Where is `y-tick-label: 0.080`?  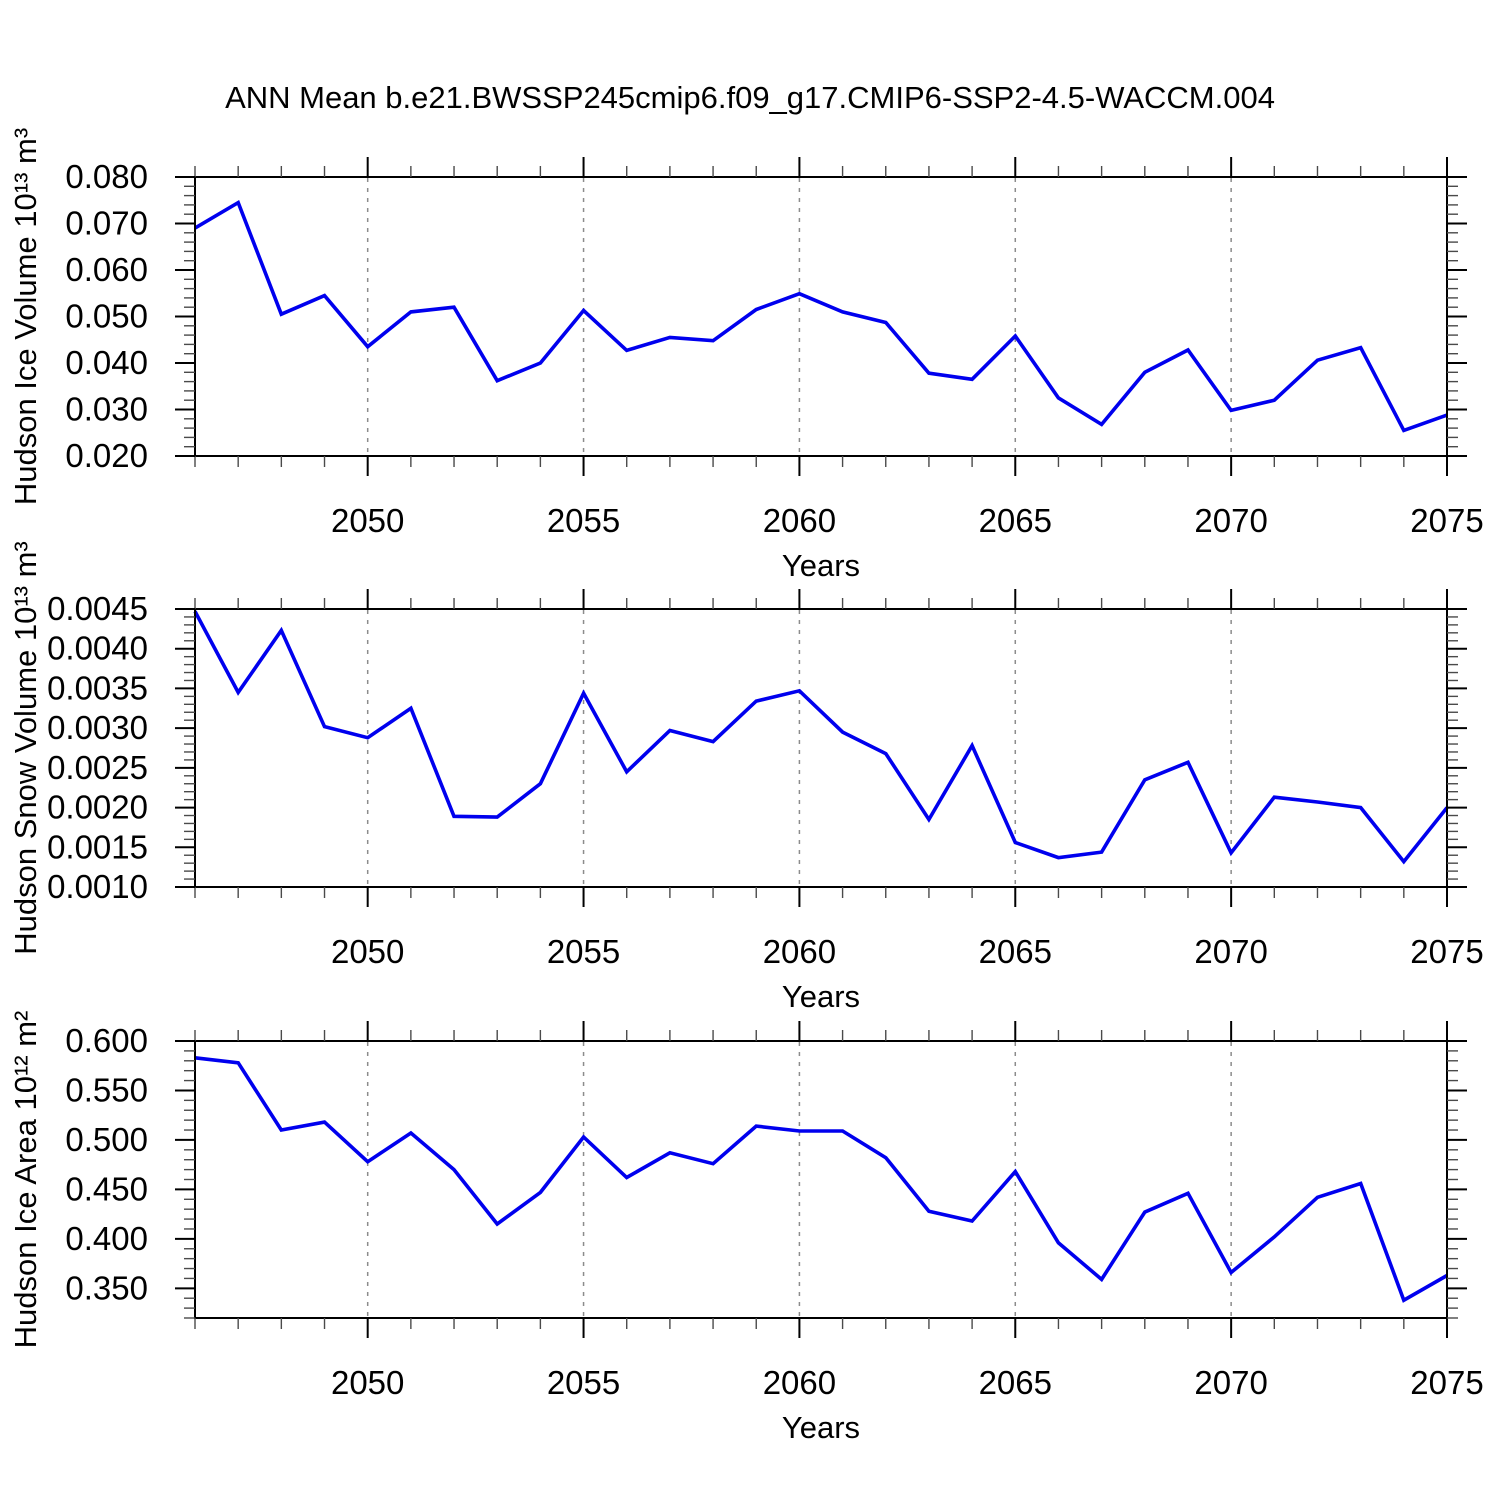 y-tick-label: 0.080 is located at coordinates (106, 176).